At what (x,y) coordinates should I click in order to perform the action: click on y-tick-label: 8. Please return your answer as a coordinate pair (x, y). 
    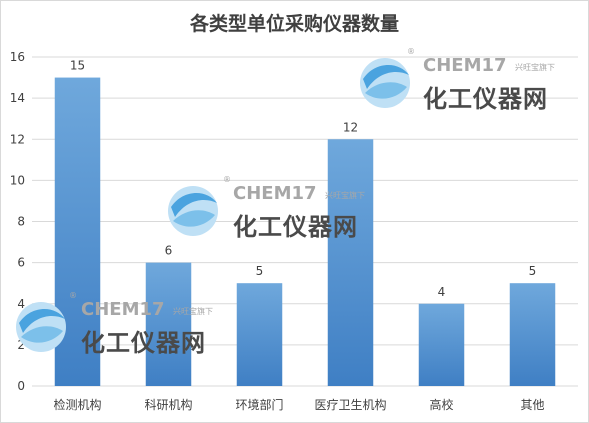
    Looking at the image, I should click on (21, 222).